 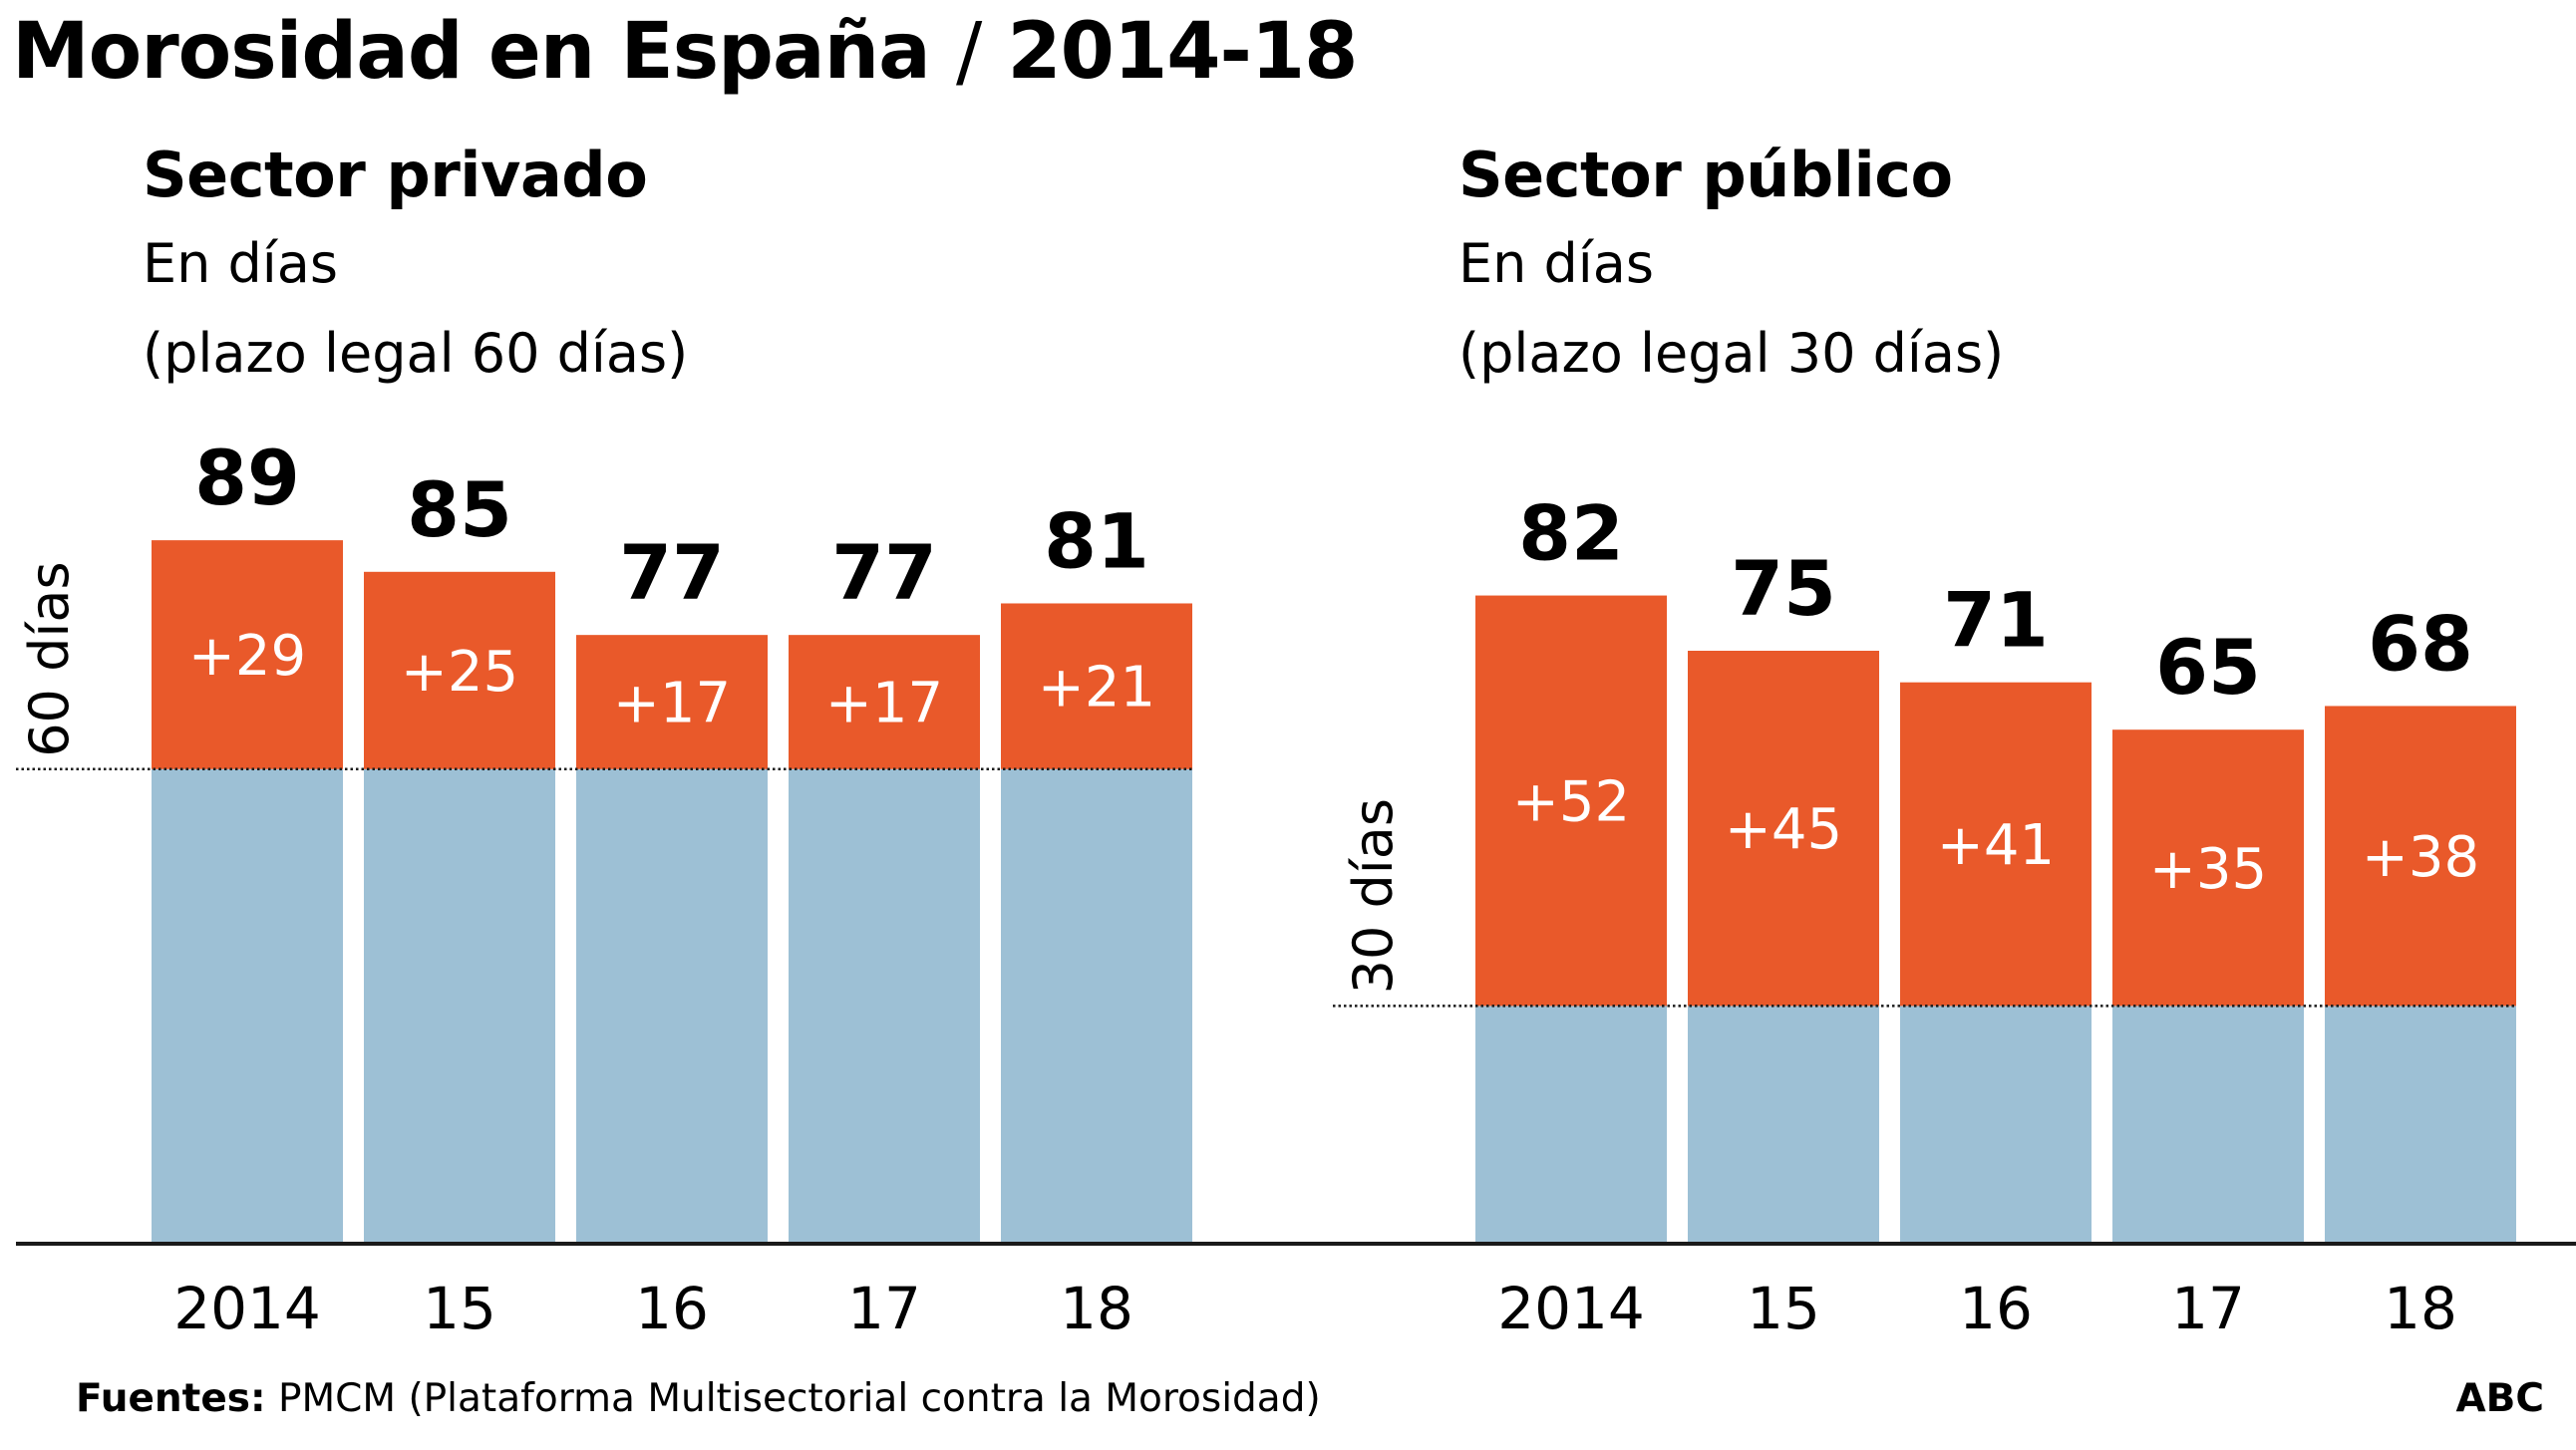 I want to click on data-label-total: 68, so click(x=2420, y=643).